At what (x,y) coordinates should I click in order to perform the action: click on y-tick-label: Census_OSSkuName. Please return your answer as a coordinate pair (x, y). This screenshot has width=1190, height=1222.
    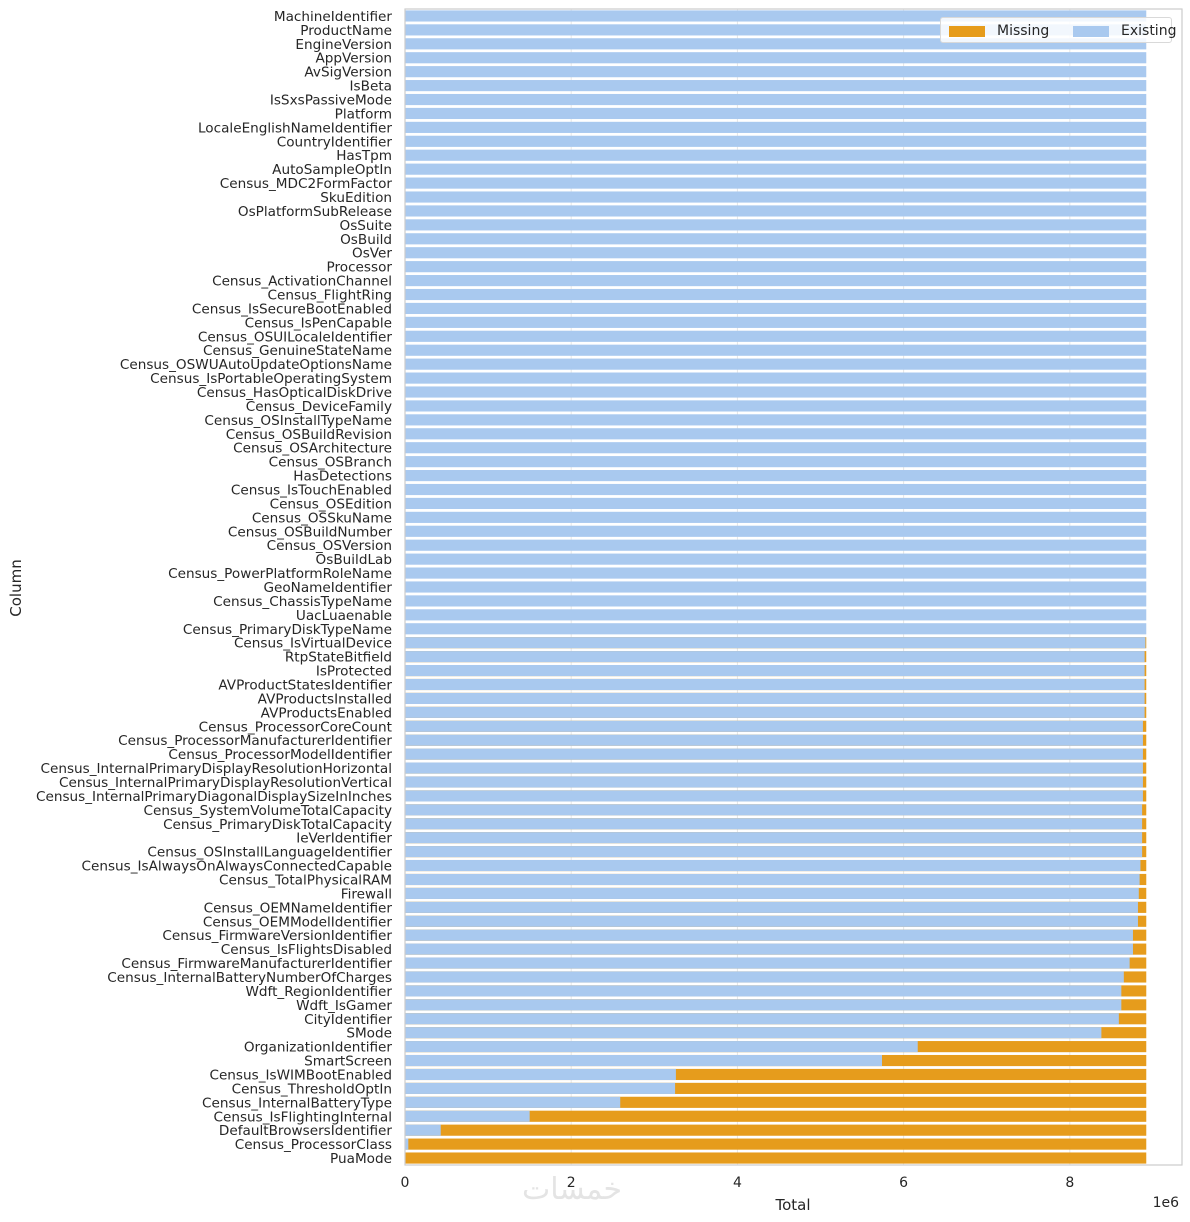
    Looking at the image, I should click on (322, 518).